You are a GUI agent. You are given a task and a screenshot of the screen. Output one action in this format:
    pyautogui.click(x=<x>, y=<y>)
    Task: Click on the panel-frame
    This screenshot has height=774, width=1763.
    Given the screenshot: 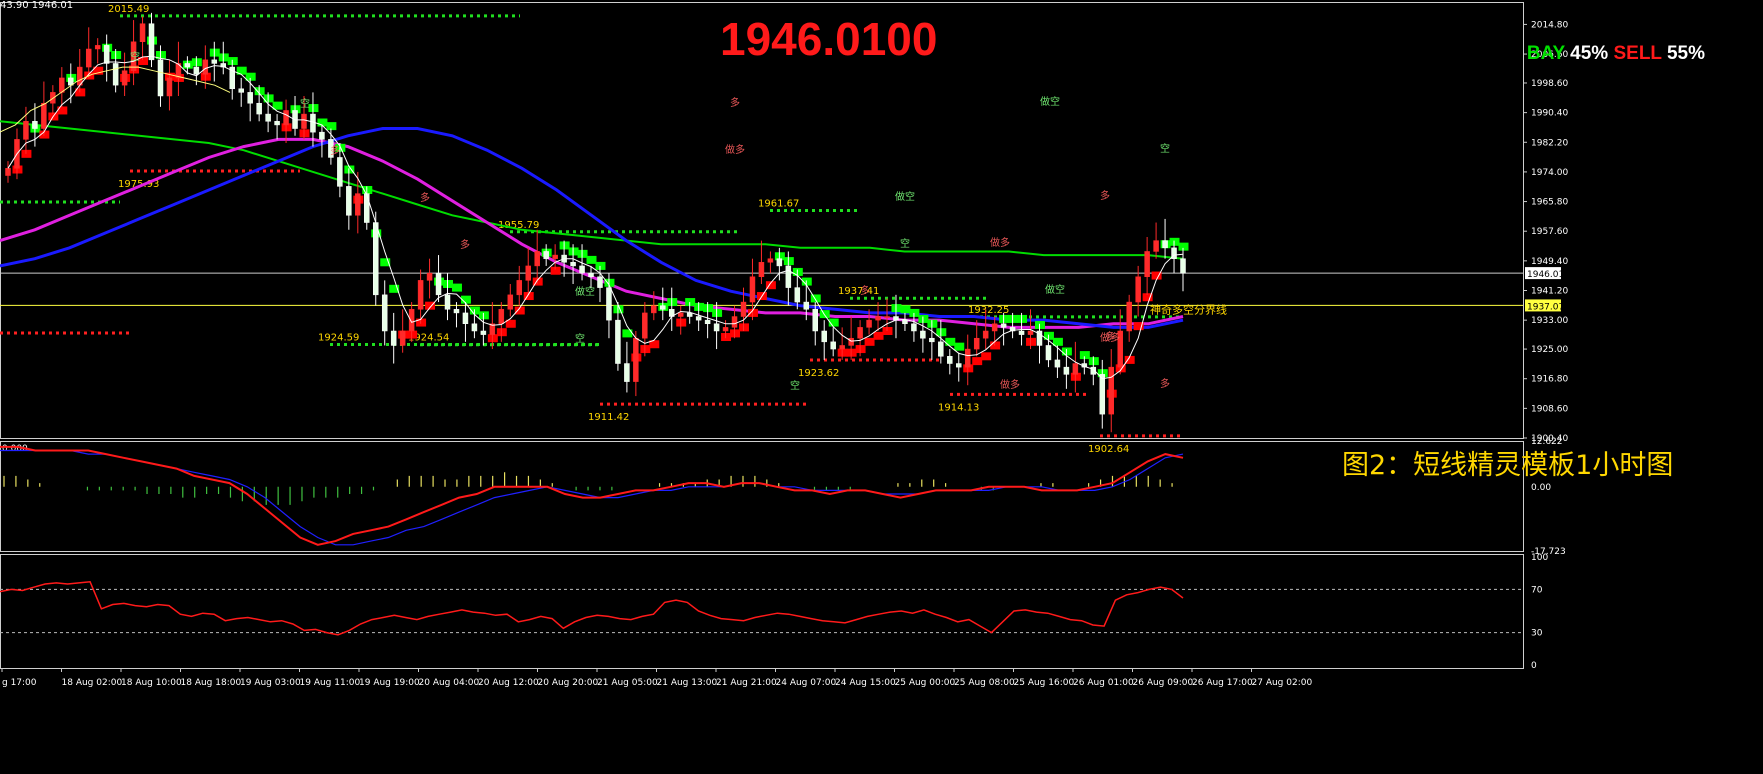 What is the action you would take?
    pyautogui.click(x=762, y=611)
    